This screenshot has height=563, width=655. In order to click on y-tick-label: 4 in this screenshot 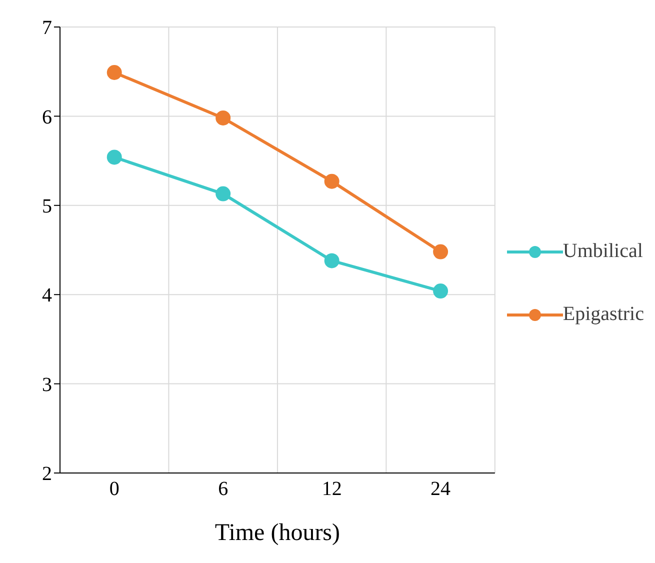, I will do `click(47, 295)`.